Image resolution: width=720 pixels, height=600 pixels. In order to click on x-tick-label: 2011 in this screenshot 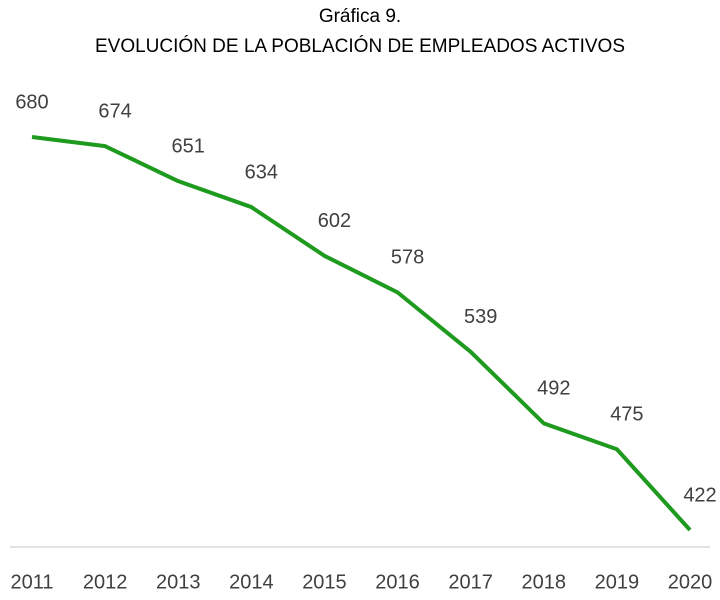, I will do `click(31, 582)`.